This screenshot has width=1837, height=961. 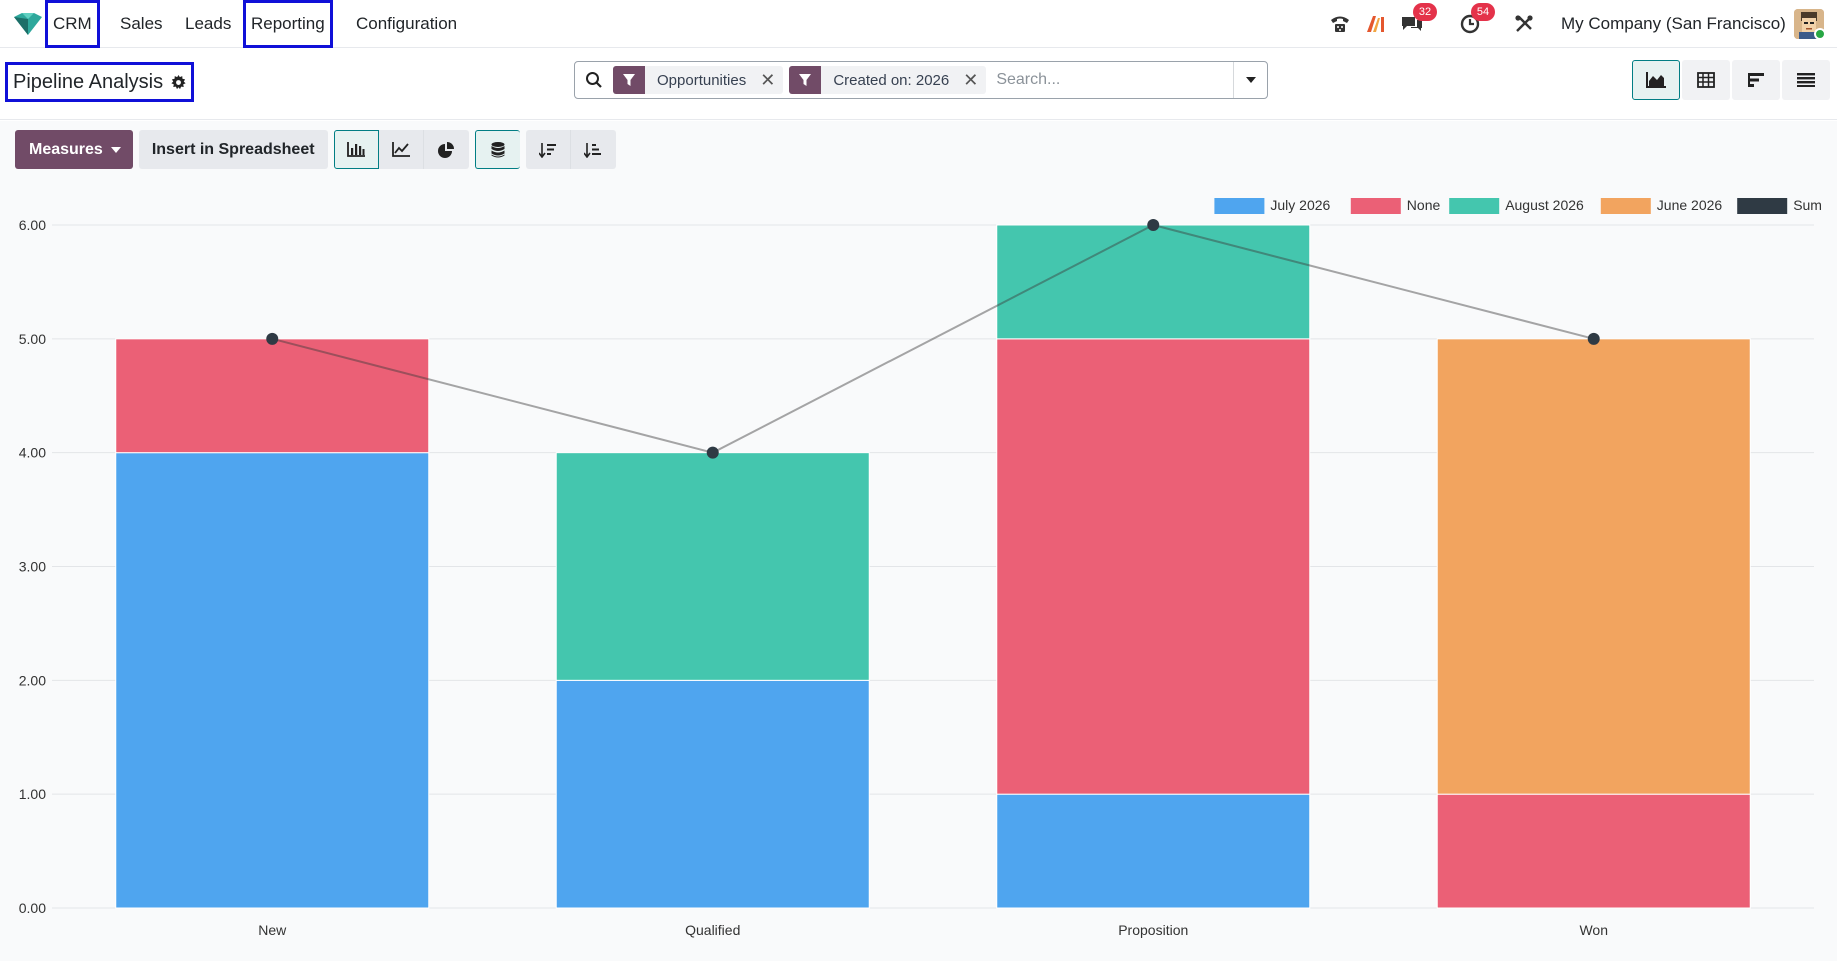 What do you see at coordinates (1807, 205) in the screenshot?
I see `legend-label: Sum` at bounding box center [1807, 205].